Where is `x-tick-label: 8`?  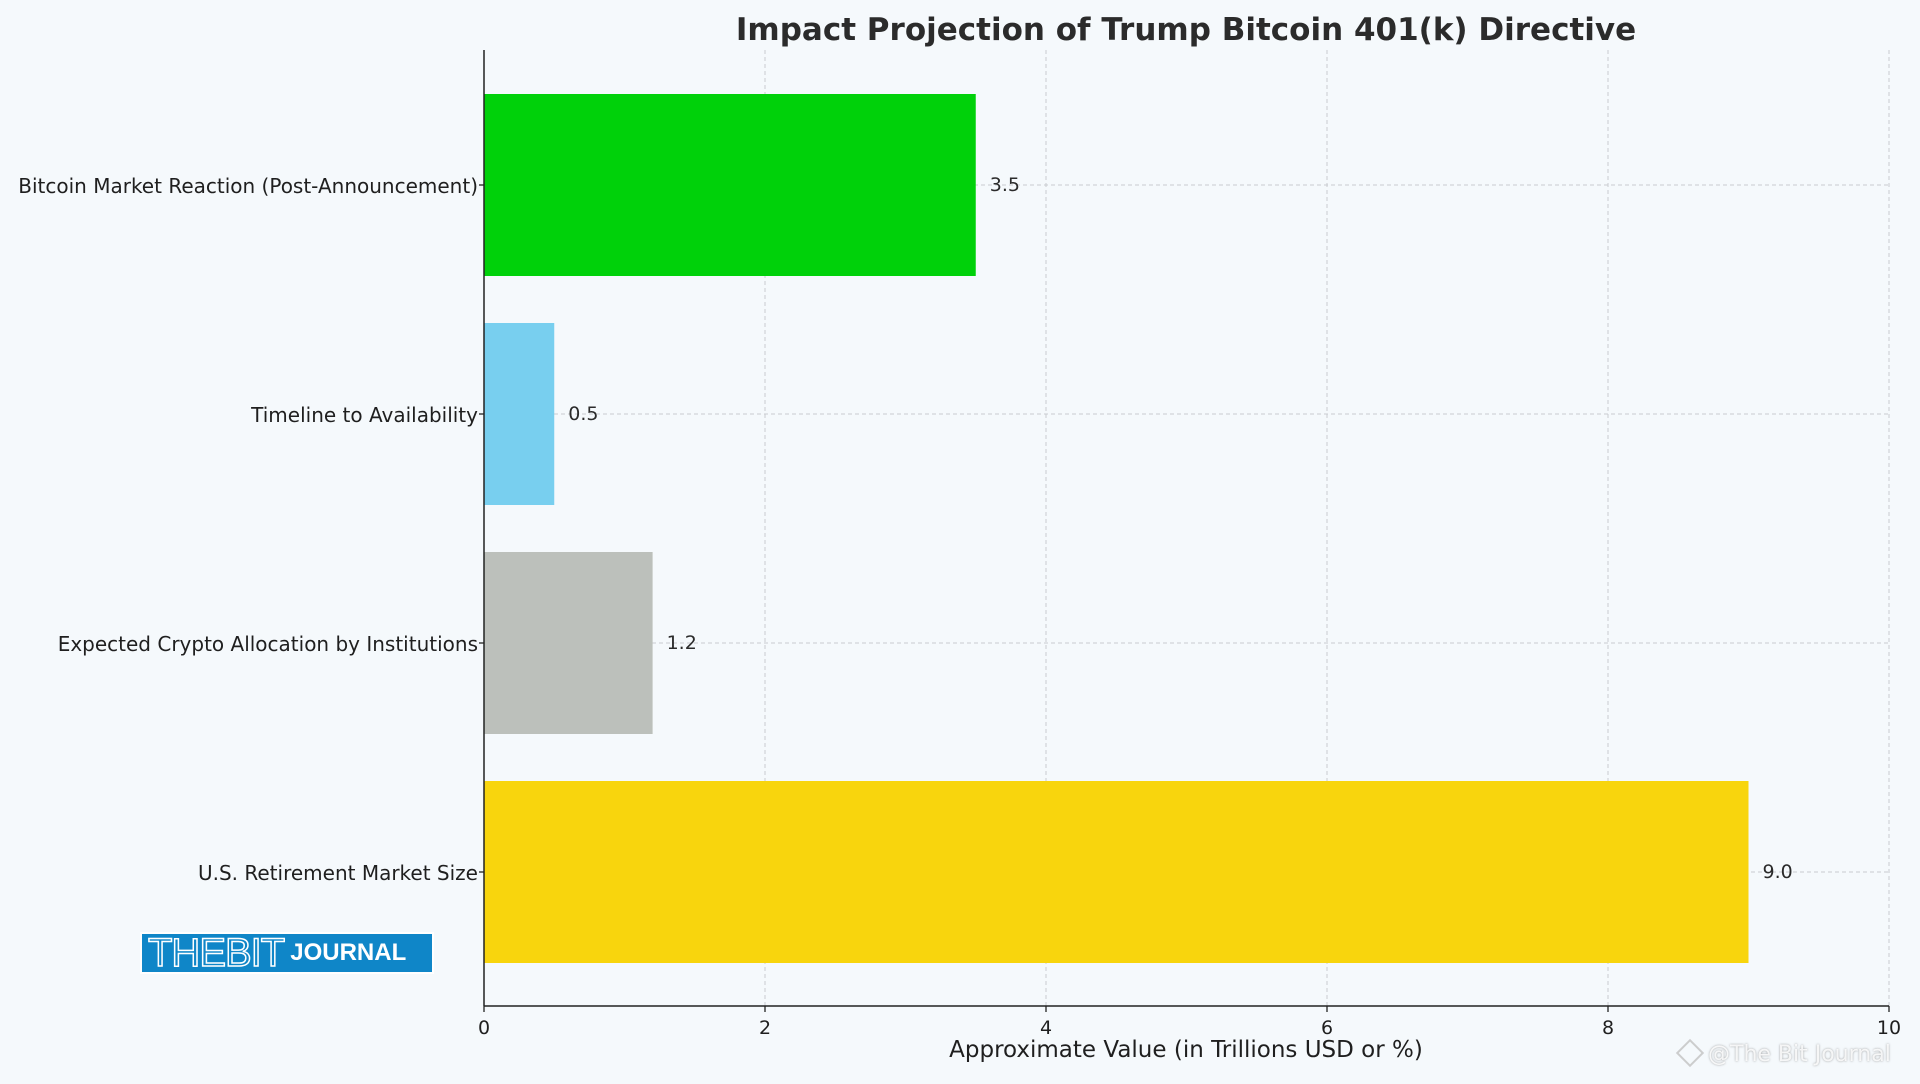 x-tick-label: 8 is located at coordinates (1608, 1028).